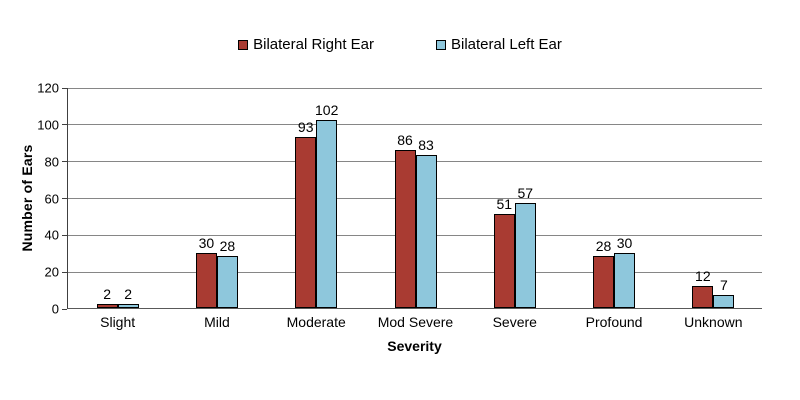 The image size is (800, 400). Describe the element at coordinates (506, 44) in the screenshot. I see `legend-label: Bilateral Left Ear` at that location.